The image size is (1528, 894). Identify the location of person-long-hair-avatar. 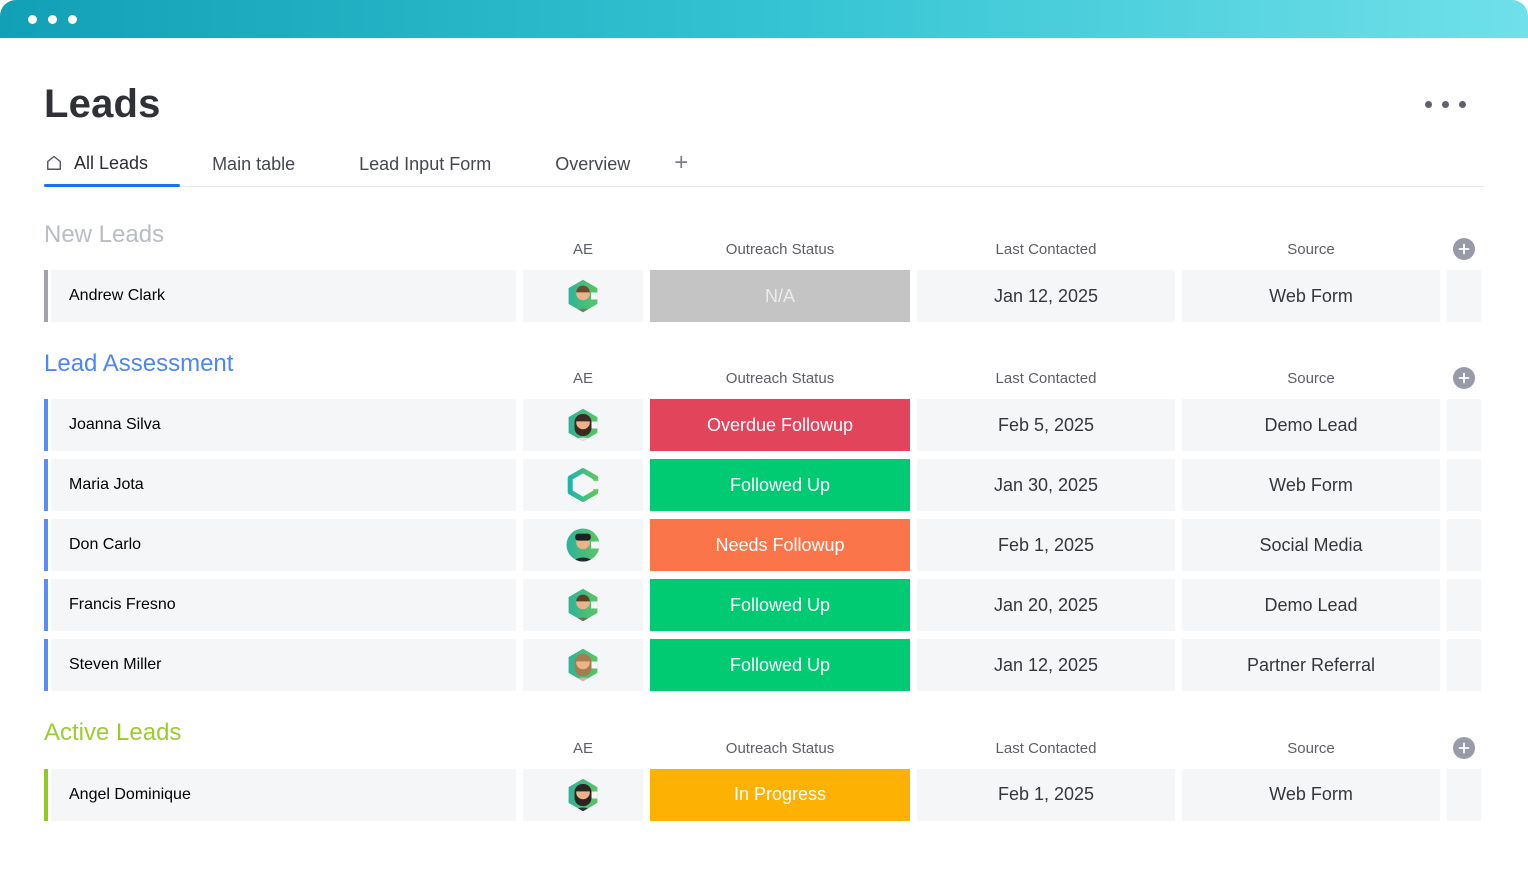
(583, 665).